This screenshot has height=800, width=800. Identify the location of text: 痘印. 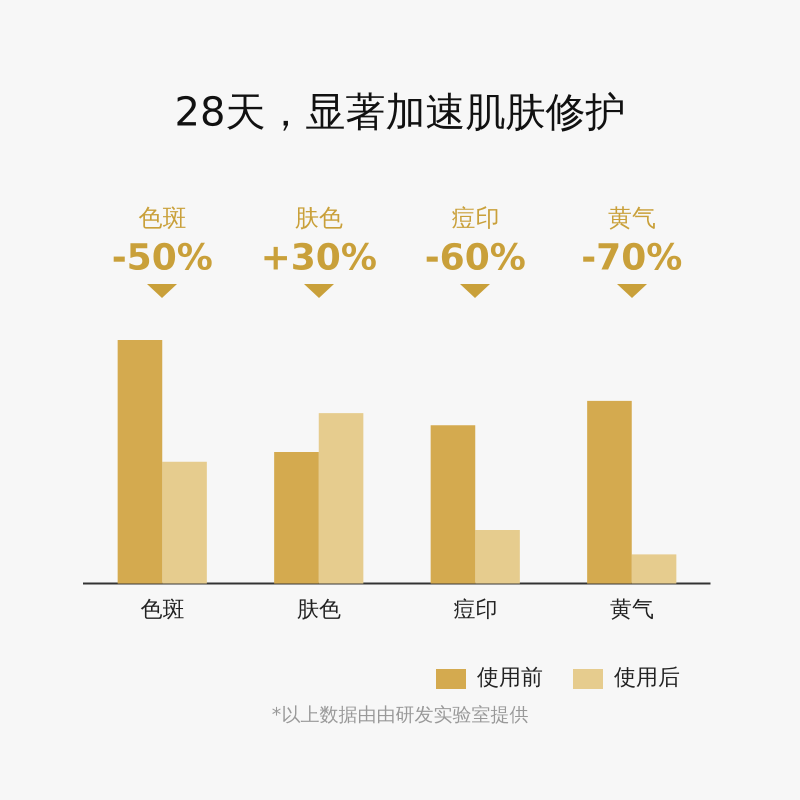
(475, 218).